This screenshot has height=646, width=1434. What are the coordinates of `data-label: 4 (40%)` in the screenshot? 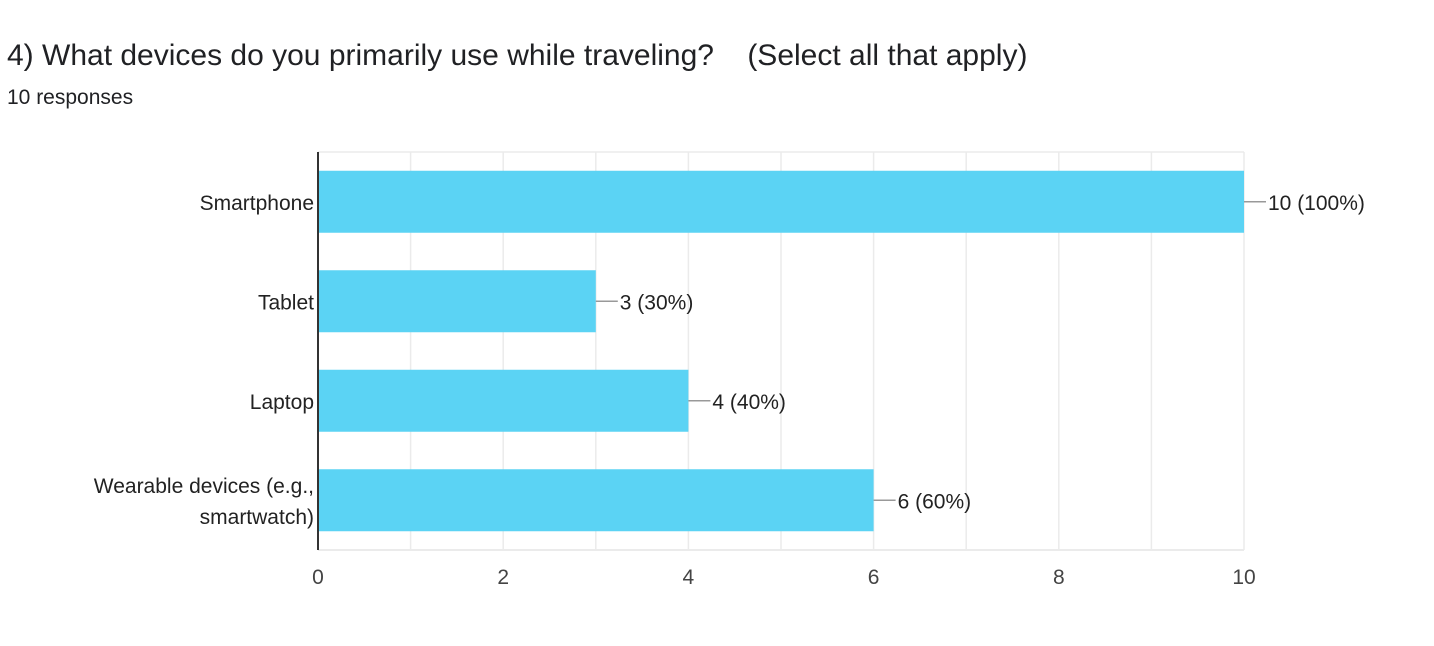 It's located at (749, 402).